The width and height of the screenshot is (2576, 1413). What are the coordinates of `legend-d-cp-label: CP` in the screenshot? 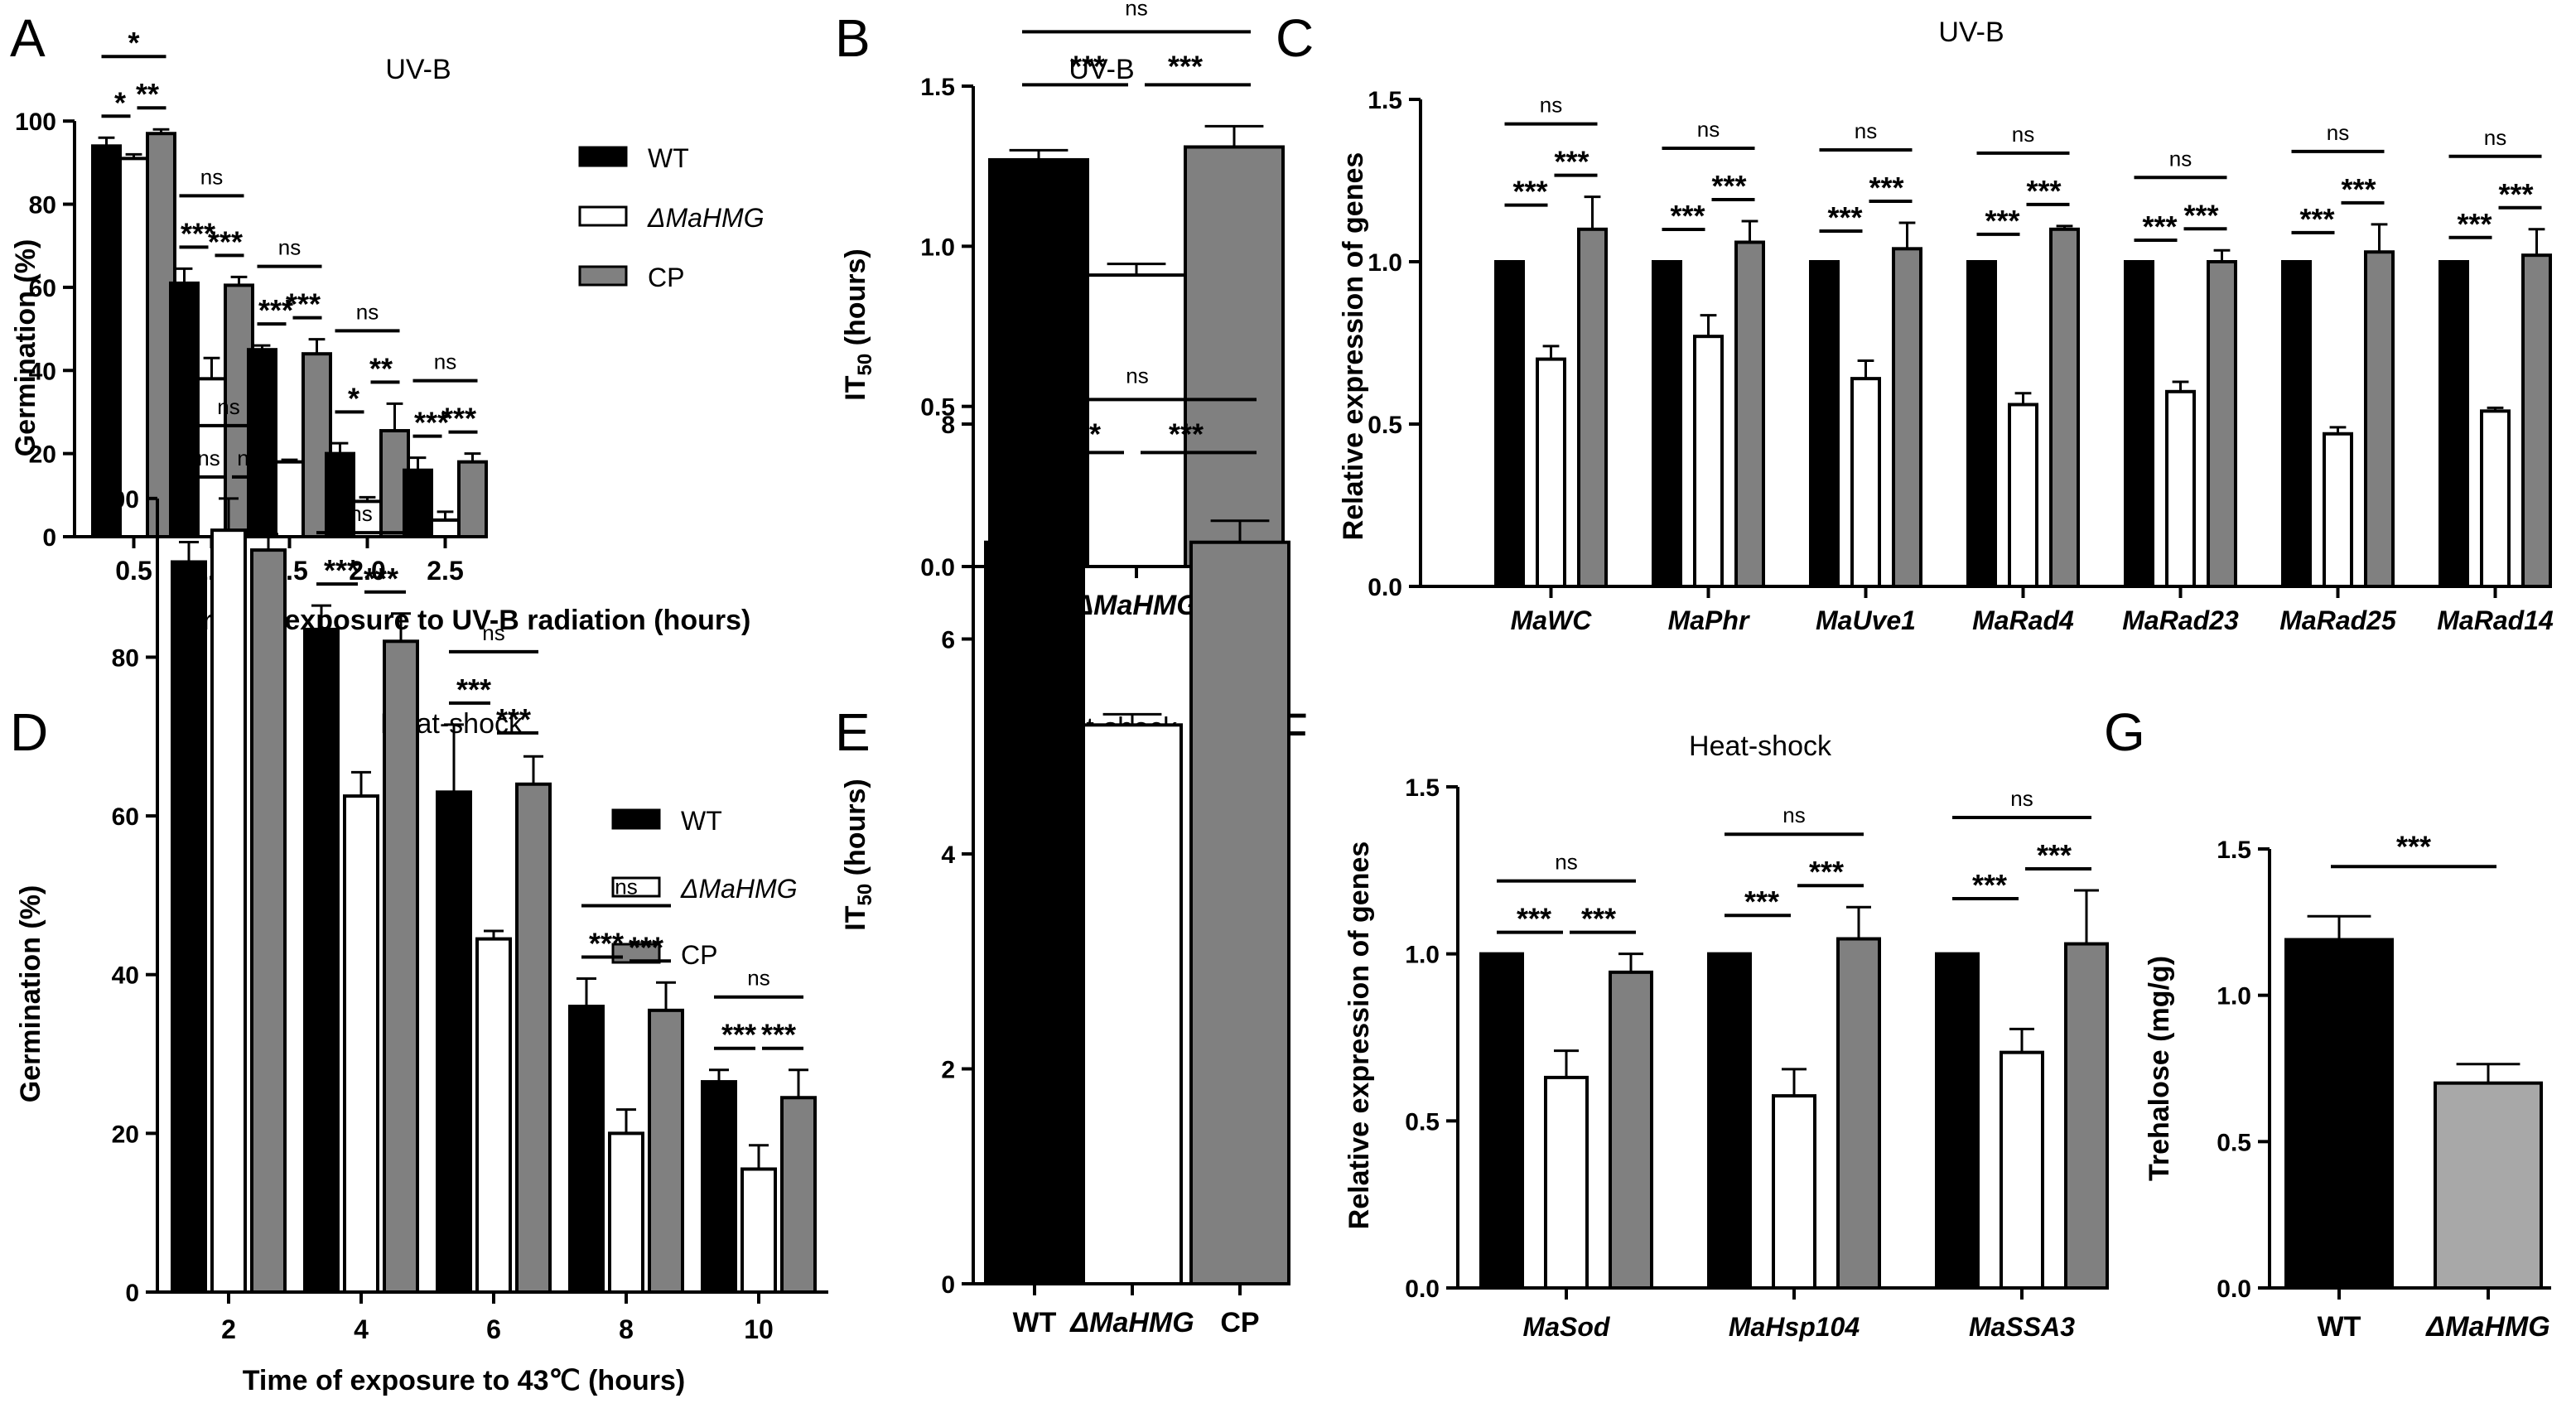 It's located at (699, 955).